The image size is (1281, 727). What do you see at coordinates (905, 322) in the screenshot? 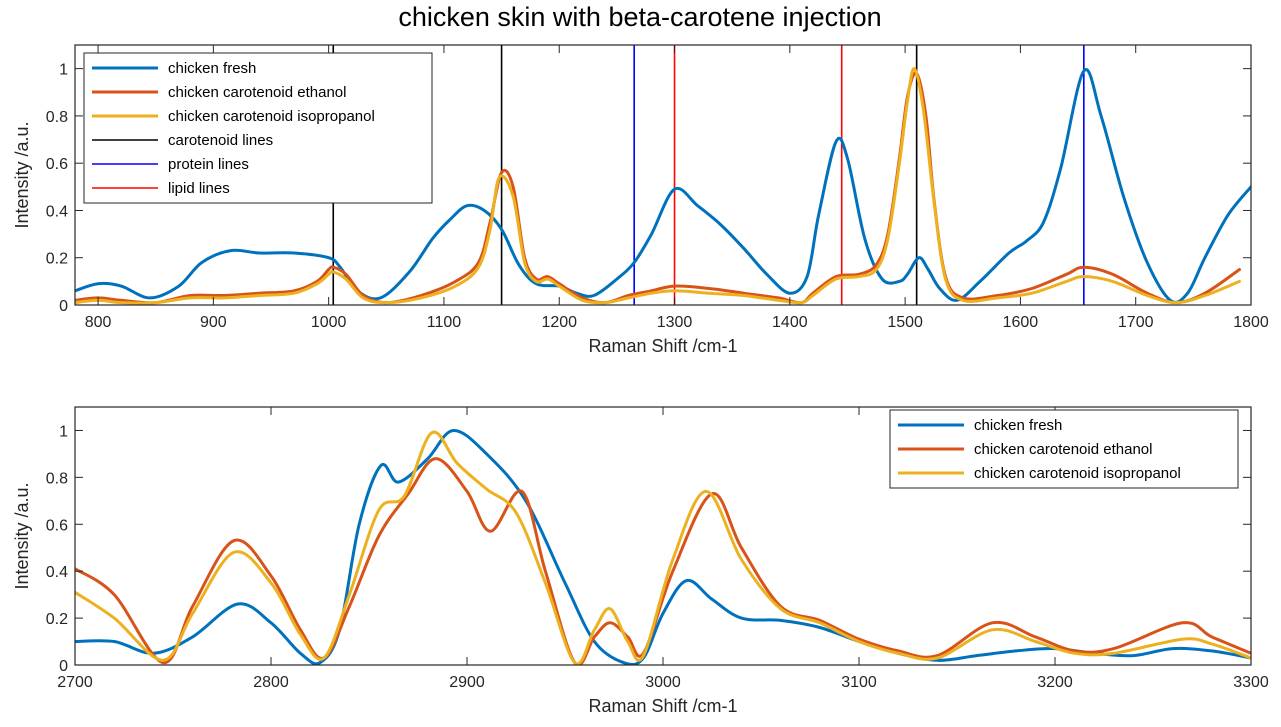
I see `x-tick-label: 1500` at bounding box center [905, 322].